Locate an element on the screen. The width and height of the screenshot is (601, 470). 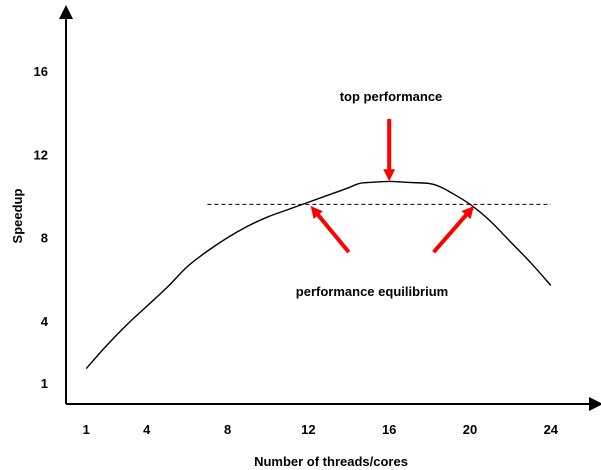
y-tick-label: 4 is located at coordinates (45, 321).